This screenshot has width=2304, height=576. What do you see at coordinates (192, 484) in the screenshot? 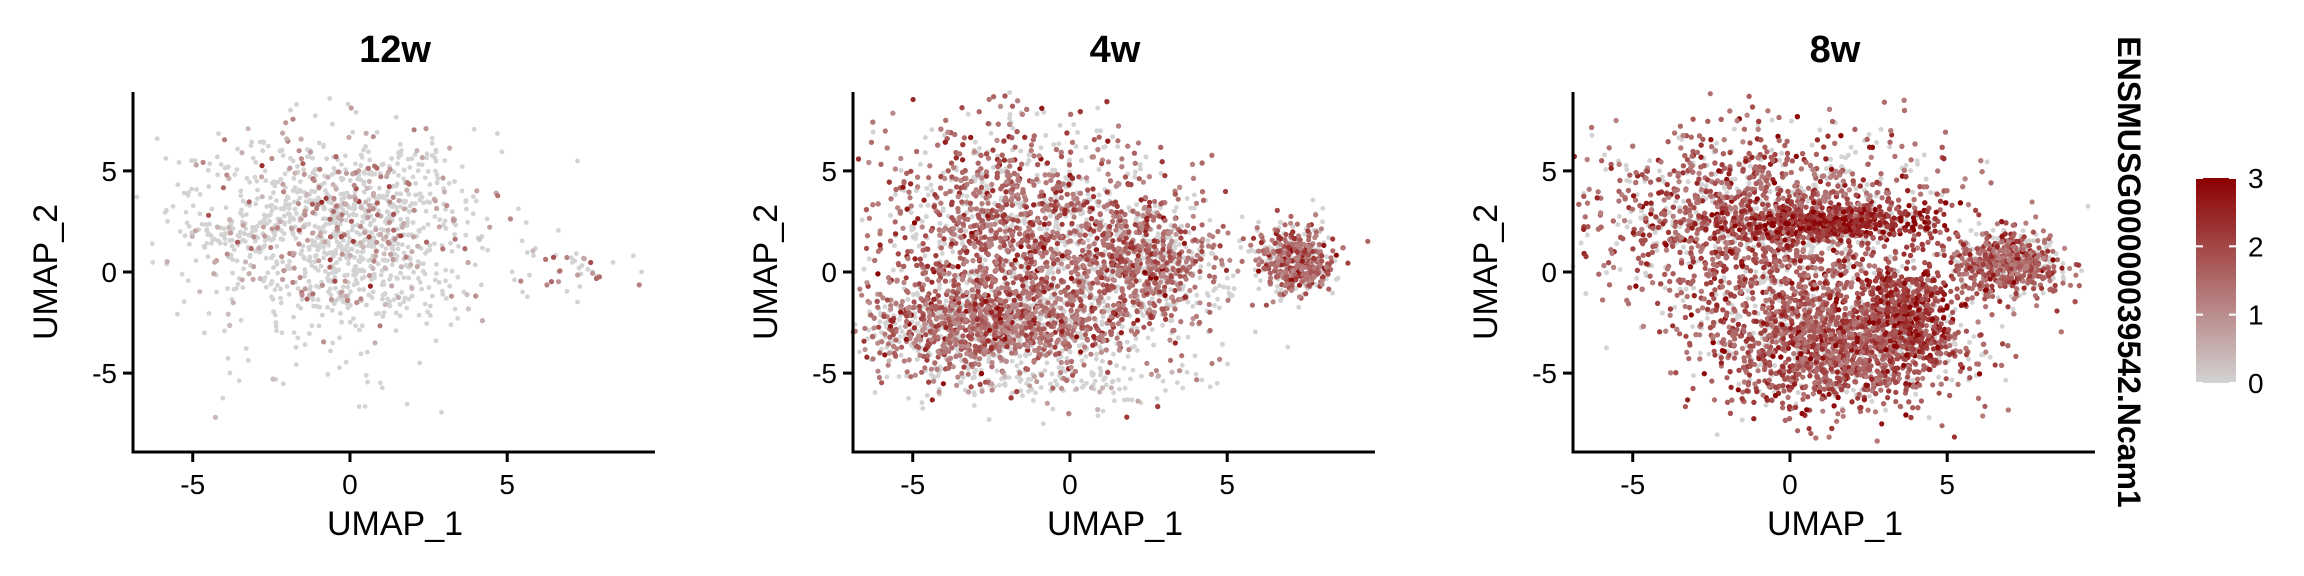
I see `x-tick-label: -5` at bounding box center [192, 484].